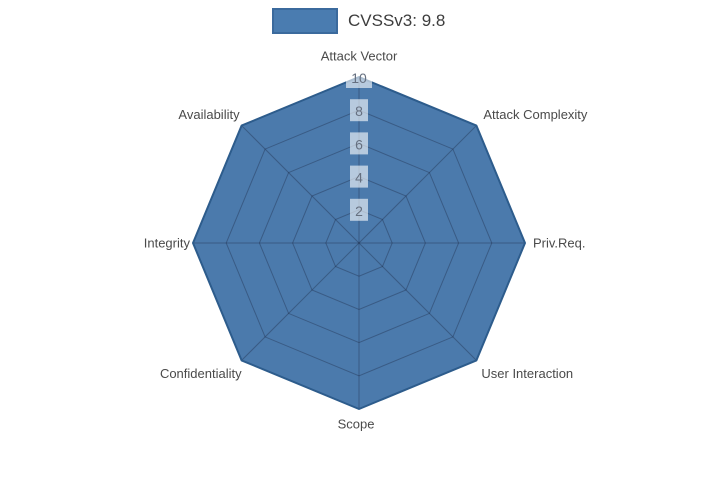 The height and width of the screenshot is (504, 720). What do you see at coordinates (359, 56) in the screenshot?
I see `axis-label-attack-vector: Attack Vector` at bounding box center [359, 56].